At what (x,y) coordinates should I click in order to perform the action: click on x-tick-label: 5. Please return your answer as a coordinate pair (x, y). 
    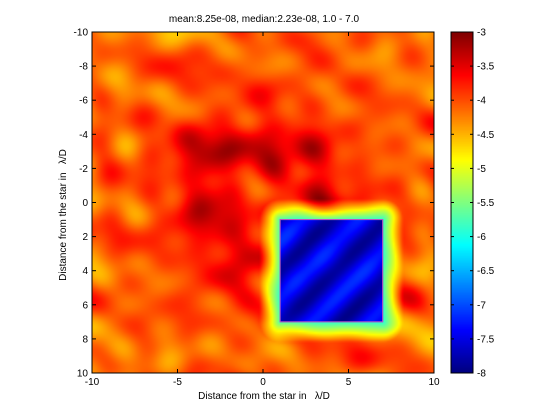
    Looking at the image, I should click on (349, 382).